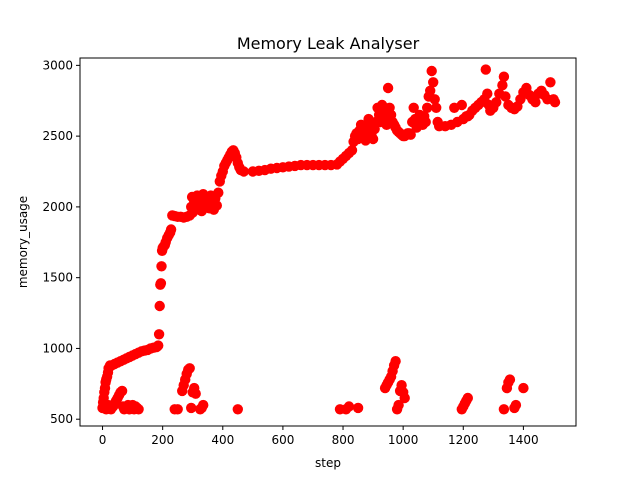  I want to click on y-tick-label: 1000, so click(57, 348).